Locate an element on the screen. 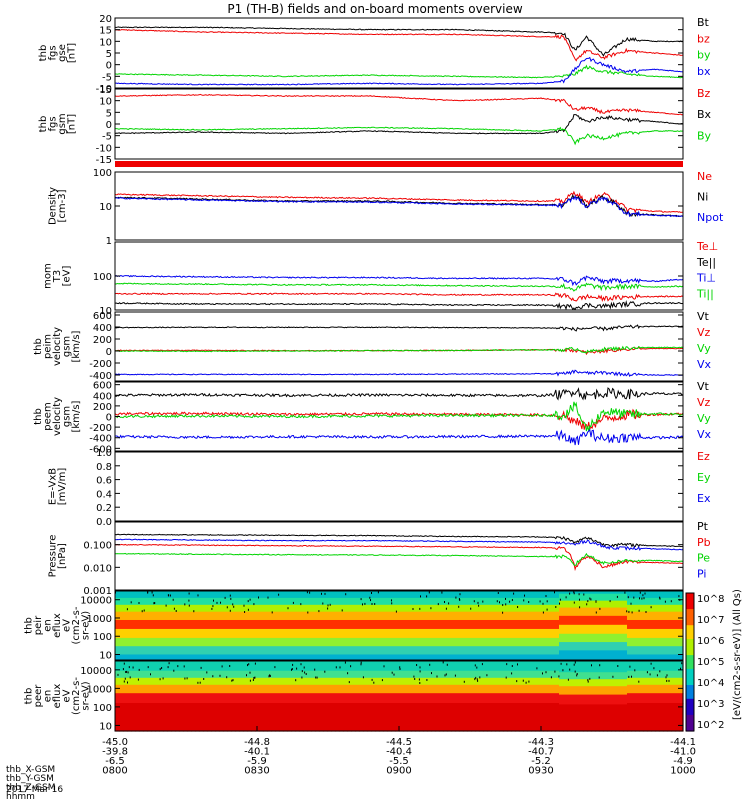 This screenshot has height=802, width=750. y-tick-label: 1000 is located at coordinates (99, 689).